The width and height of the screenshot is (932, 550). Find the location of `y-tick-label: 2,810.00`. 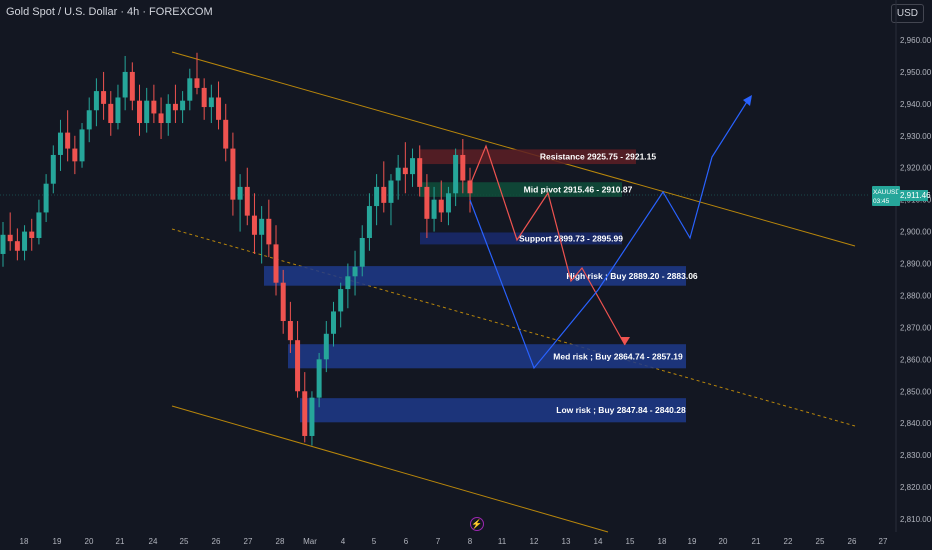

y-tick-label: 2,810.00 is located at coordinates (916, 519).